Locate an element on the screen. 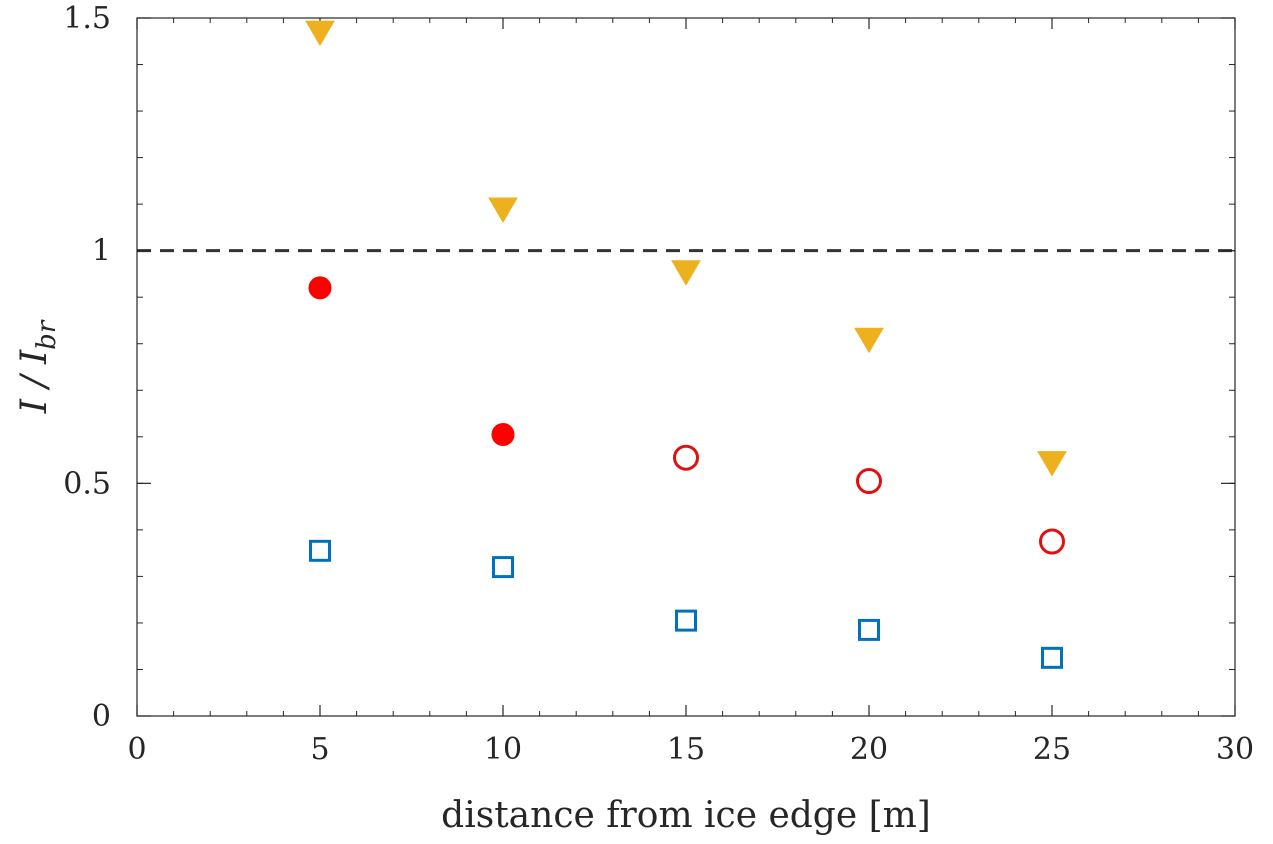 Image resolution: width=1273 pixels, height=844 pixels. y-tick-label: 0.5 is located at coordinates (87, 483).